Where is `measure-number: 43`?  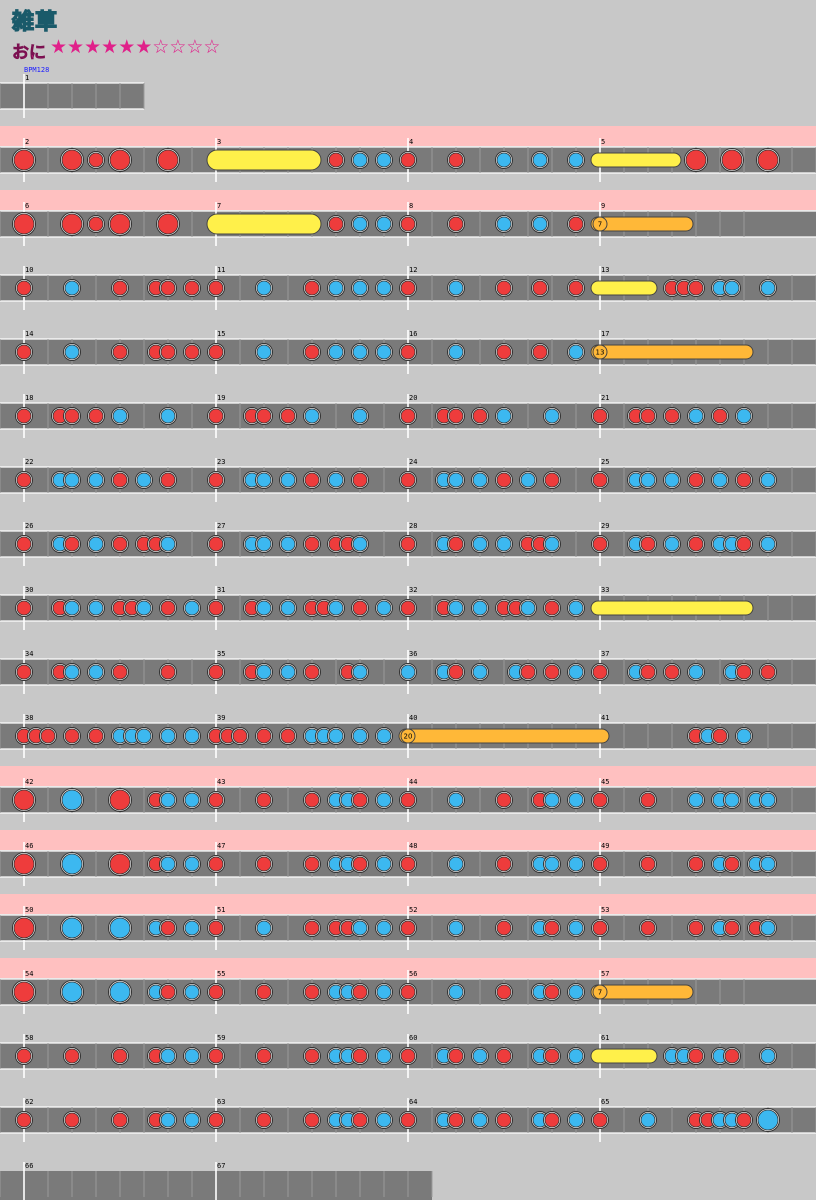 measure-number: 43 is located at coordinates (221, 782).